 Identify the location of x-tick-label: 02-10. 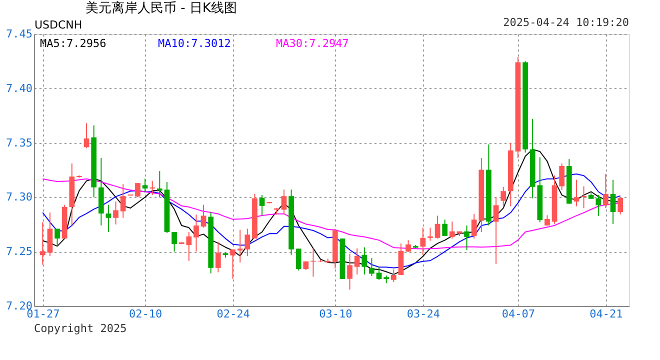
(145, 314).